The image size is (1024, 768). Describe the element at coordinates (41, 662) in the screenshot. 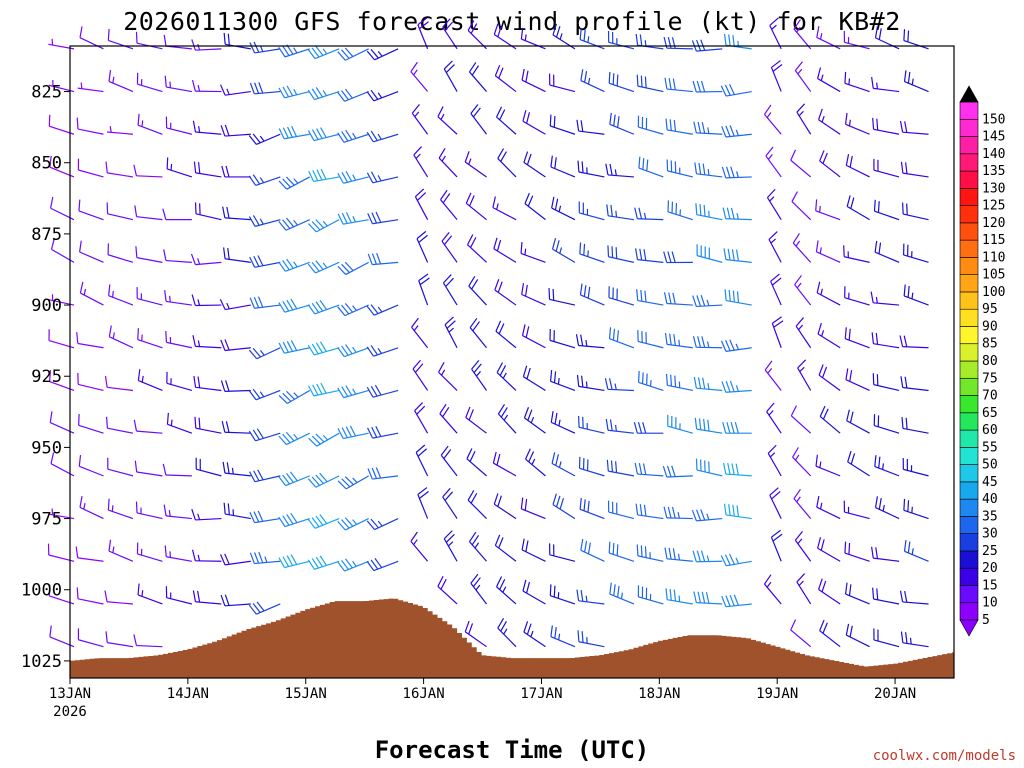

I see `y-tick-label: 1025` at that location.